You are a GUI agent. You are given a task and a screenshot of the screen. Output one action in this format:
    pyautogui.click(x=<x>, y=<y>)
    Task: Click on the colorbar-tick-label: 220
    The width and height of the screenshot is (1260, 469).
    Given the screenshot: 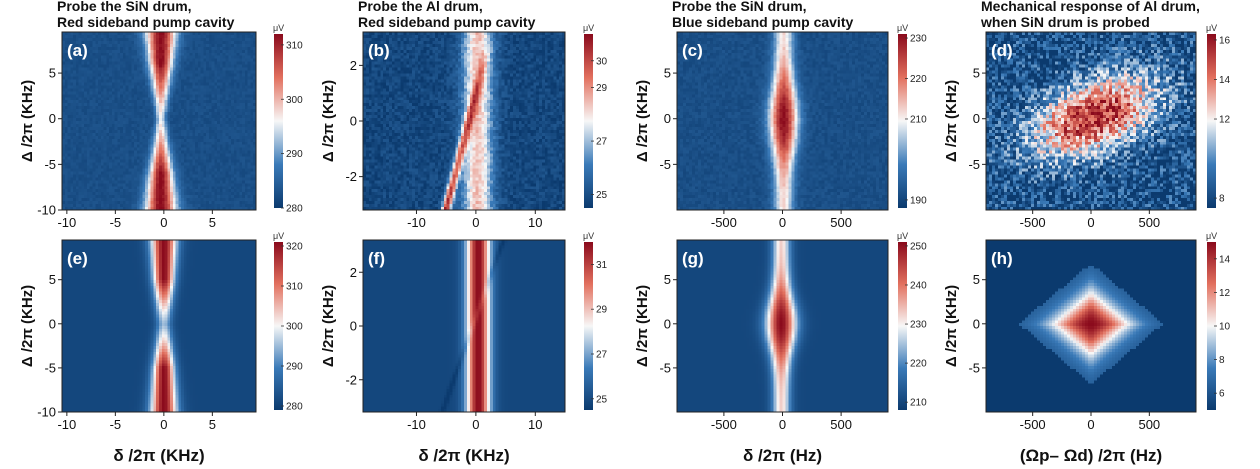 What is the action you would take?
    pyautogui.click(x=918, y=79)
    